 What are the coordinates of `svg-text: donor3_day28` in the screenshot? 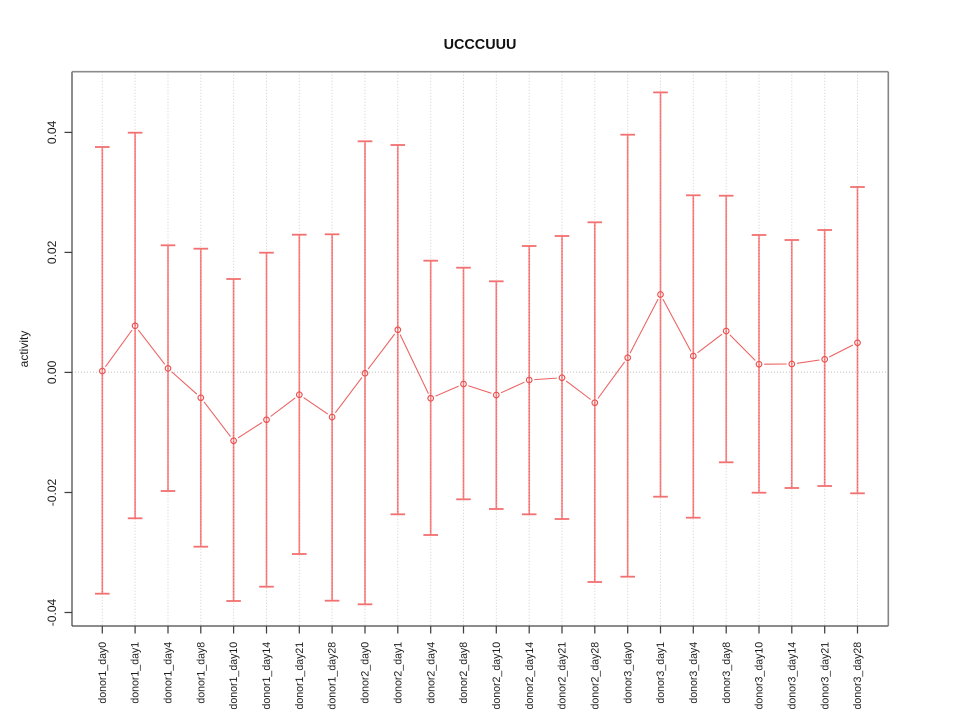 It's located at (858, 676).